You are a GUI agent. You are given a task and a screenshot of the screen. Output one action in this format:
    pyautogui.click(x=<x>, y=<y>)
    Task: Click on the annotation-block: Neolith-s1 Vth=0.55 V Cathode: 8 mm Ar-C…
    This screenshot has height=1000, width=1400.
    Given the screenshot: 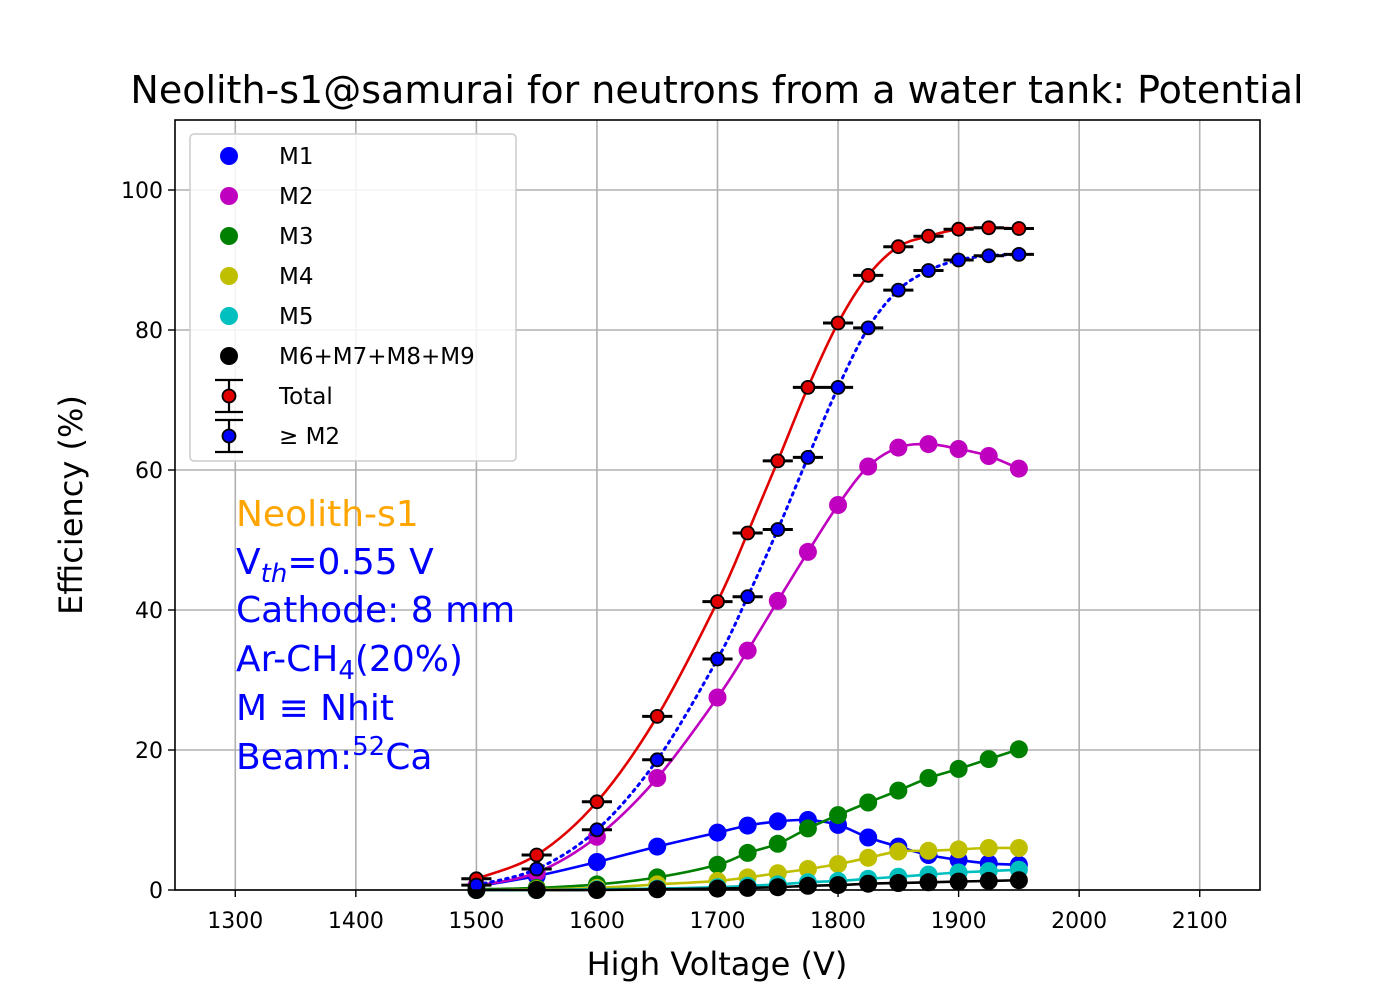 What is the action you would take?
    pyautogui.click(x=375, y=636)
    